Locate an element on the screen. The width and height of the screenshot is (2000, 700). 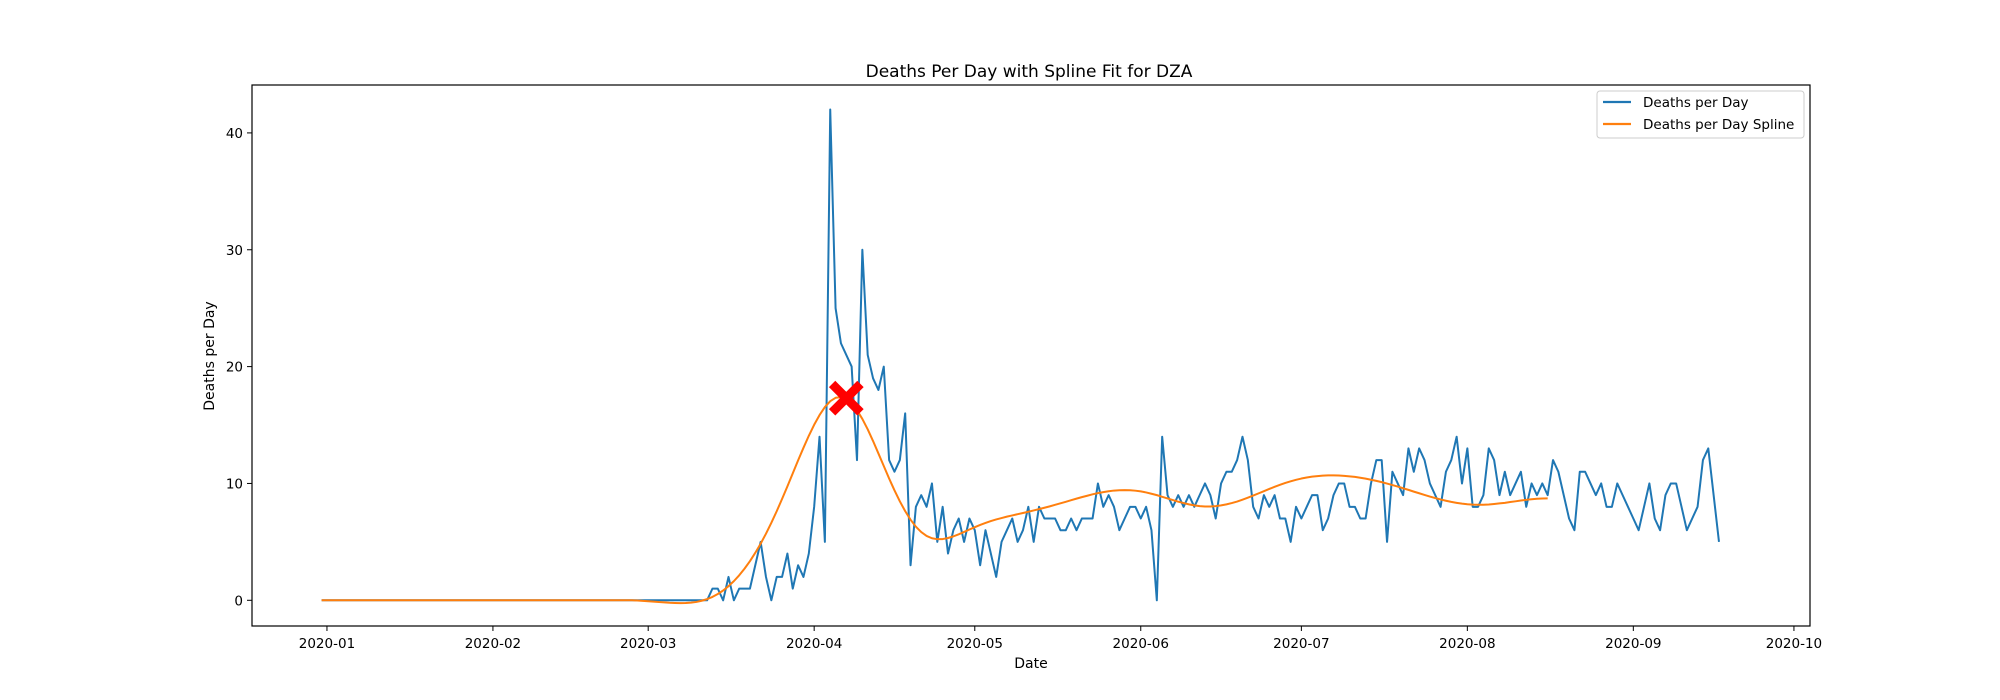
peak-marker-layer is located at coordinates (846, 398).